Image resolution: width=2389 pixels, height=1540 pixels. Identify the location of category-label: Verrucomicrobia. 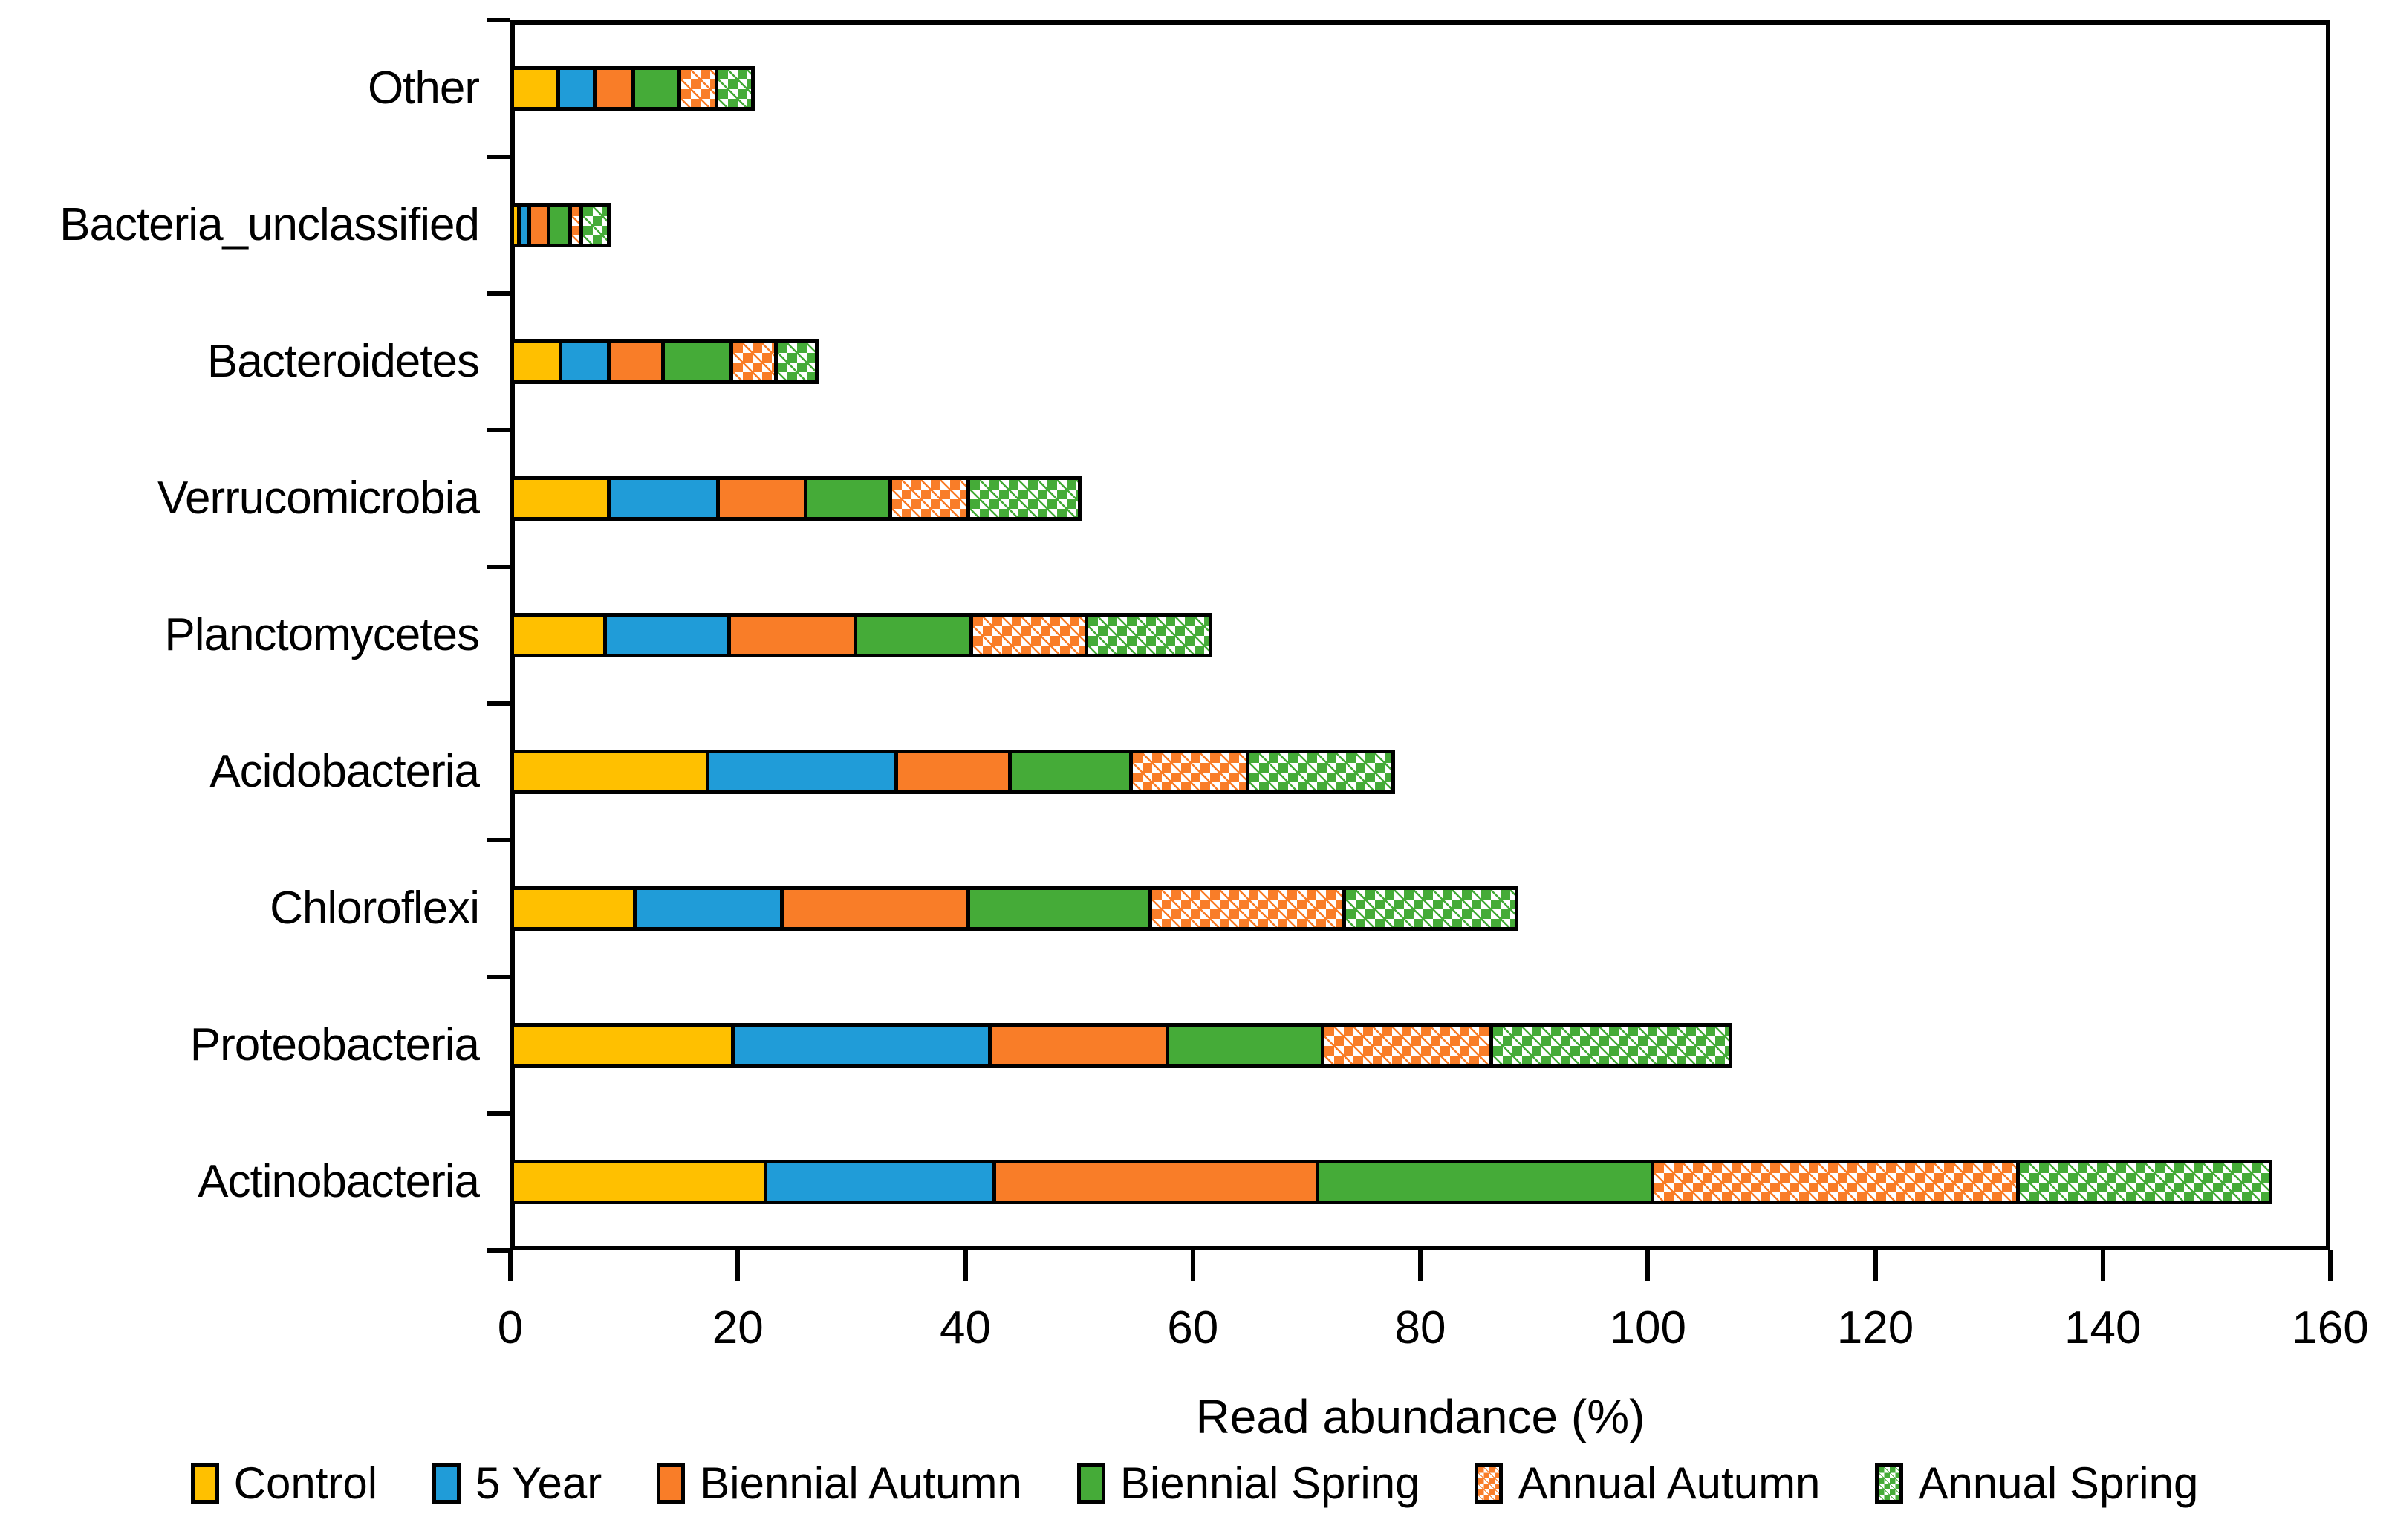
(318, 498).